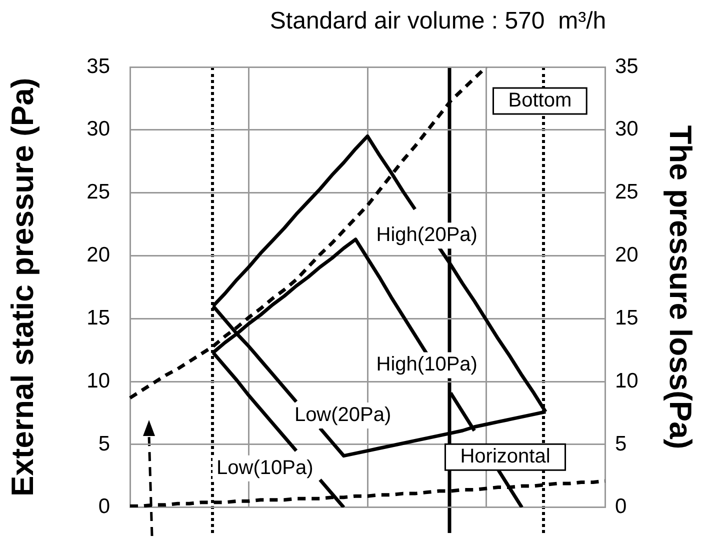 This screenshot has height=540, width=703. I want to click on y2-tick-label: 20, so click(626, 255).